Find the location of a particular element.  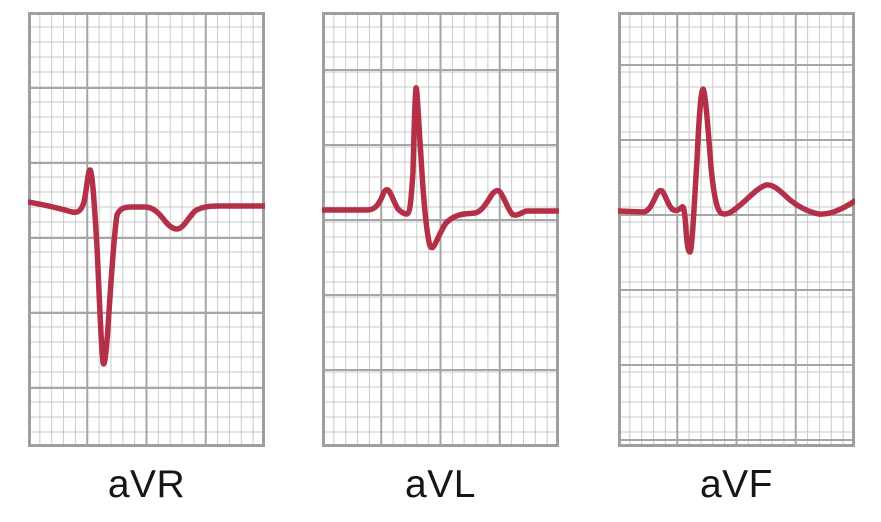

lead-label-avl: aVL is located at coordinates (440, 484).